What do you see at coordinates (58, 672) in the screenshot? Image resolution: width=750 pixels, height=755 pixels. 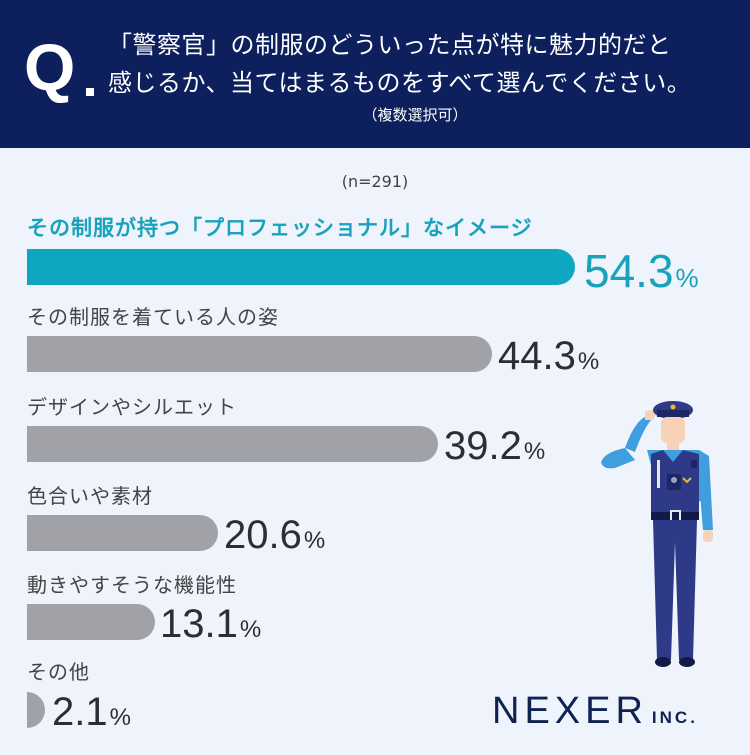 I see `bar-label: その他` at bounding box center [58, 672].